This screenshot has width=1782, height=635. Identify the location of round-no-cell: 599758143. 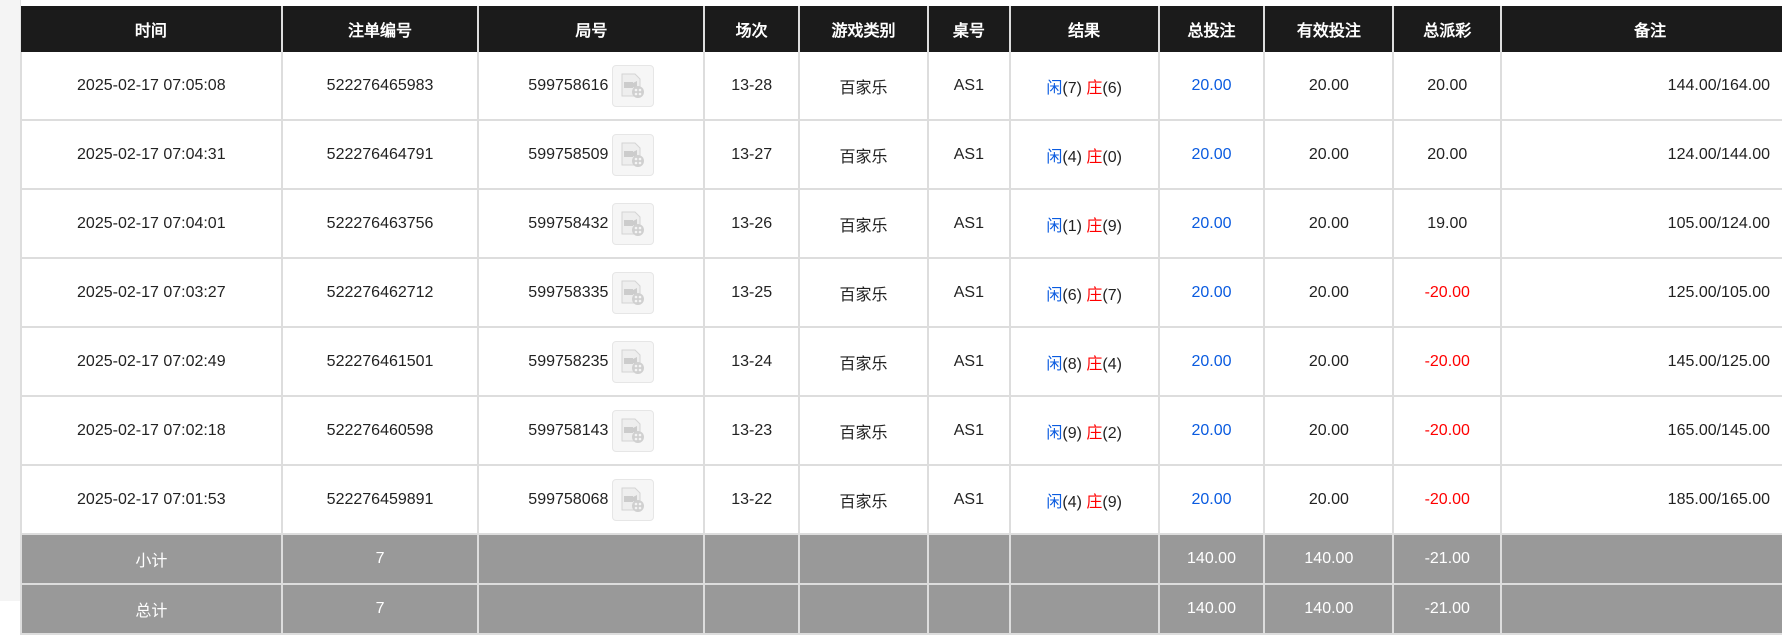
(591, 431).